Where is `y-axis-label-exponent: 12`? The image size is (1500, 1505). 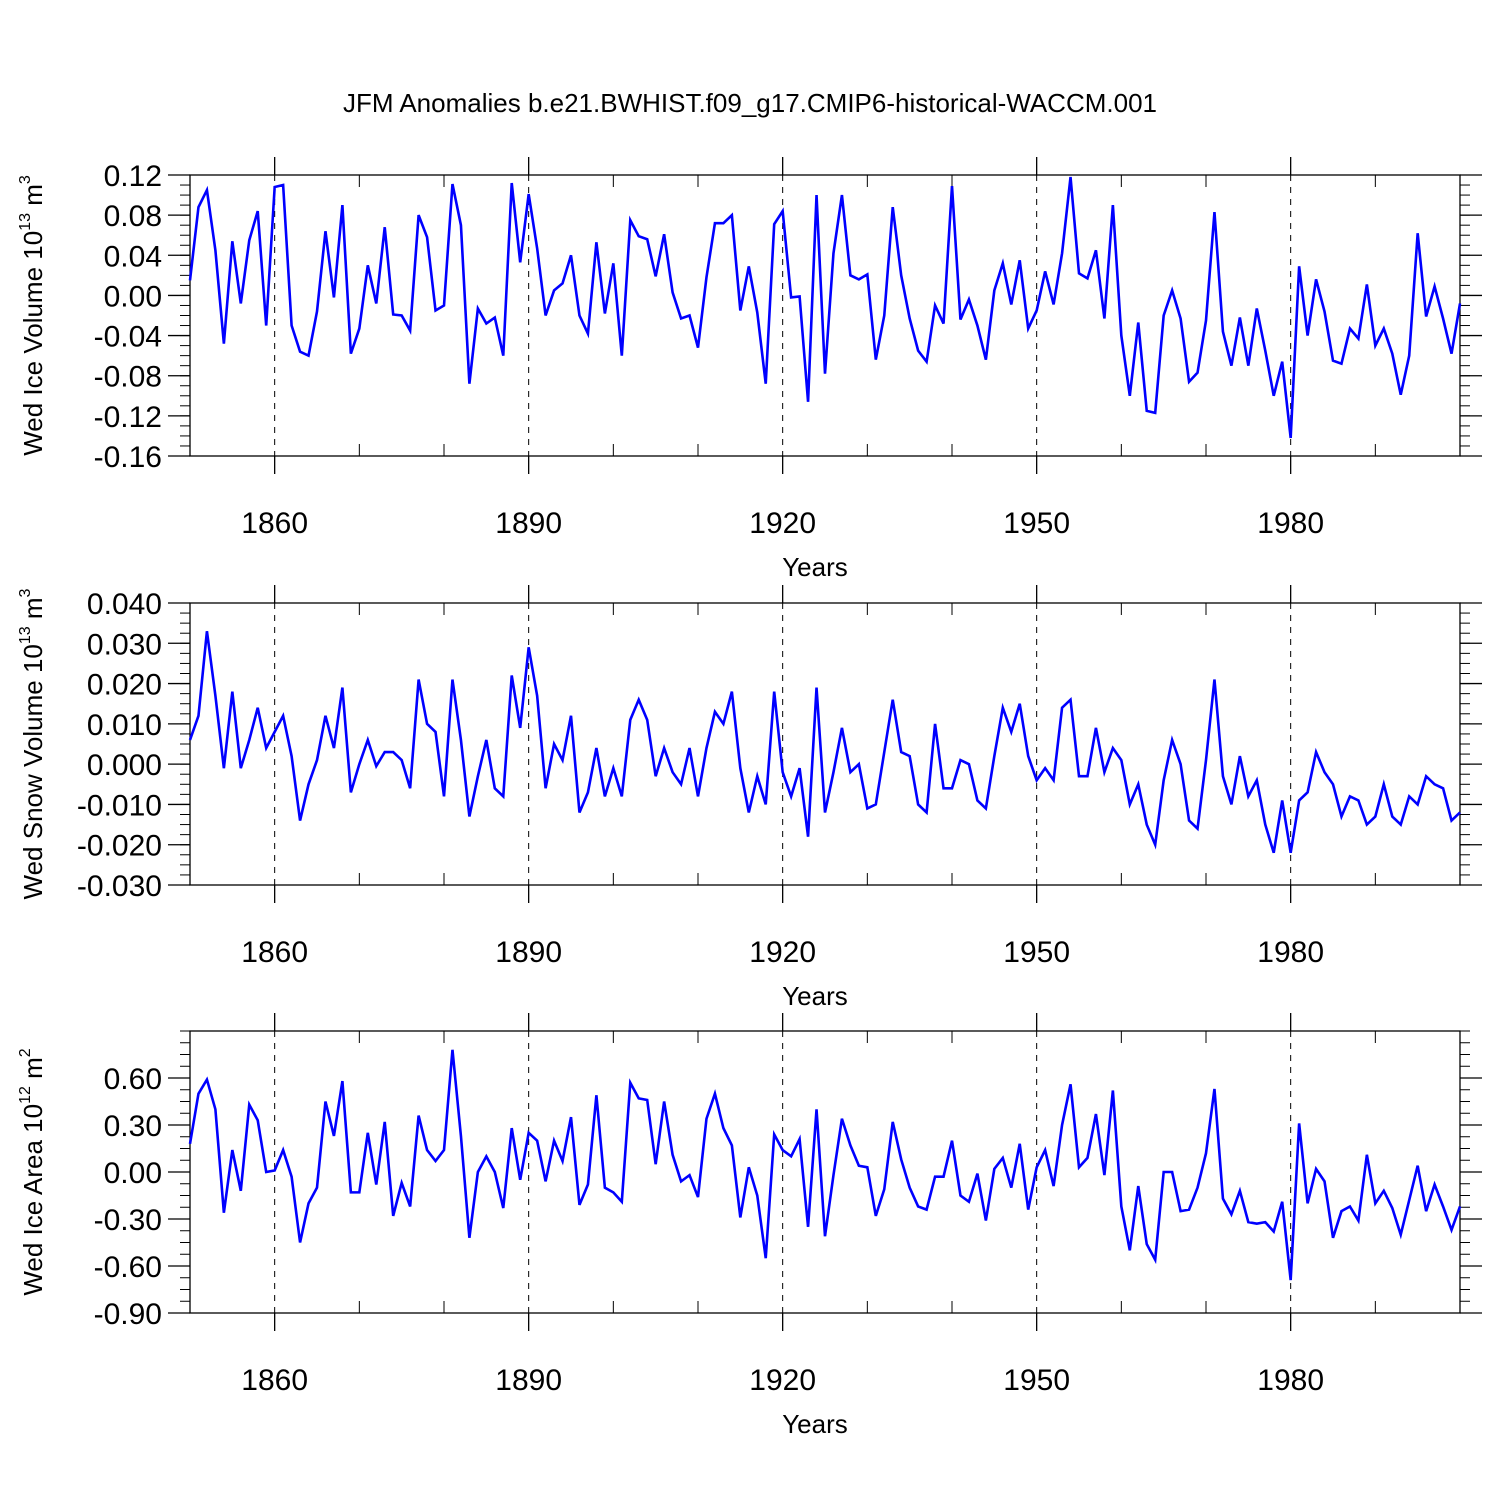
y-axis-label-exponent: 12 is located at coordinates (25, 1095).